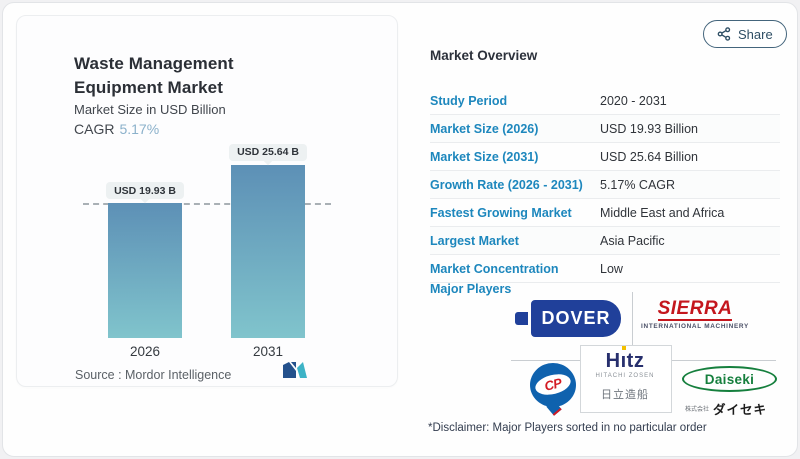  What do you see at coordinates (649, 156) in the screenshot?
I see `overview-row-value: USD 25.64 Billion` at bounding box center [649, 156].